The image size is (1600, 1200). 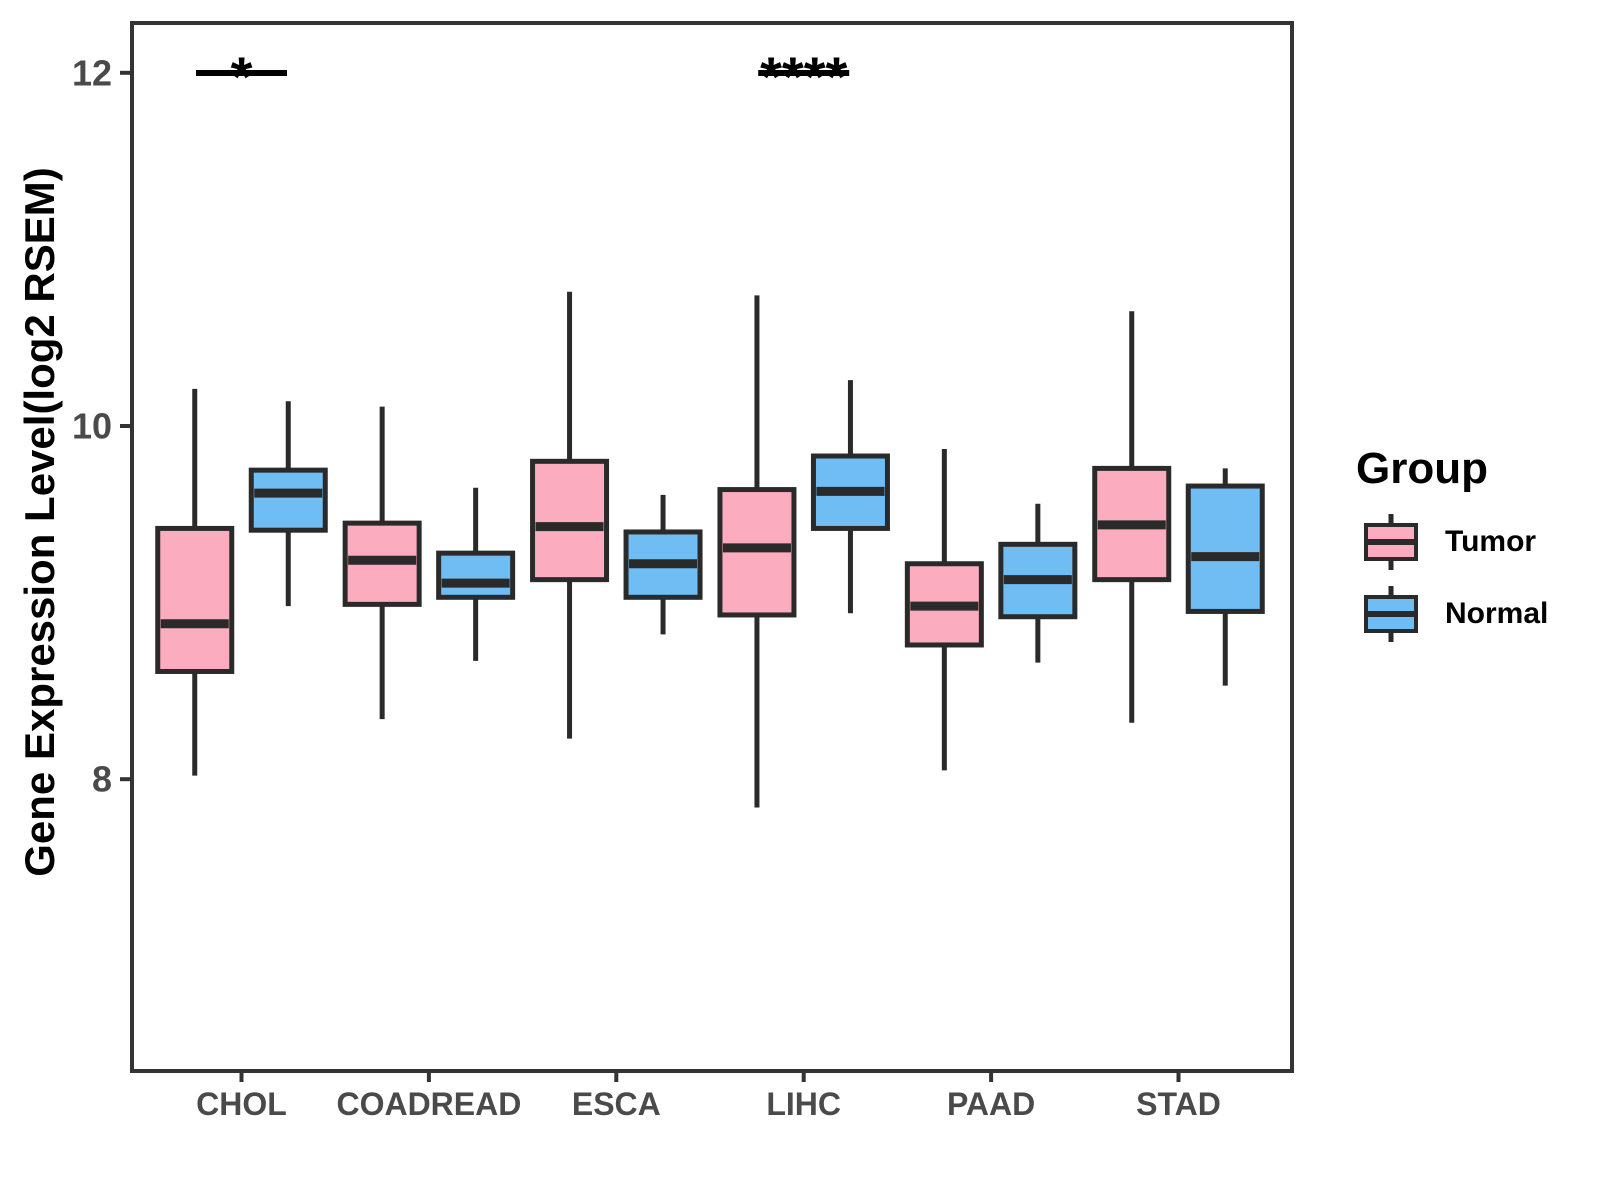 What do you see at coordinates (1132, 517) in the screenshot?
I see `tumor-box-stad` at bounding box center [1132, 517].